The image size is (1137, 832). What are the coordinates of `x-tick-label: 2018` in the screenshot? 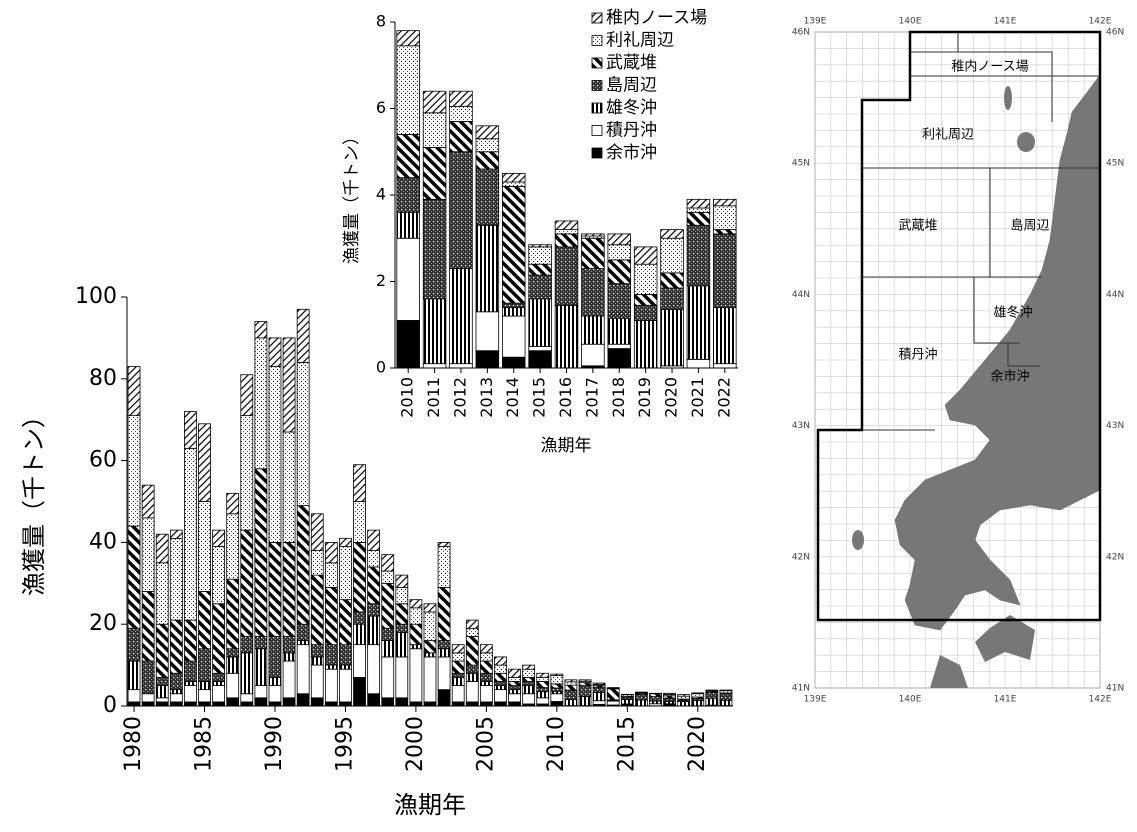 It's located at (618, 397).